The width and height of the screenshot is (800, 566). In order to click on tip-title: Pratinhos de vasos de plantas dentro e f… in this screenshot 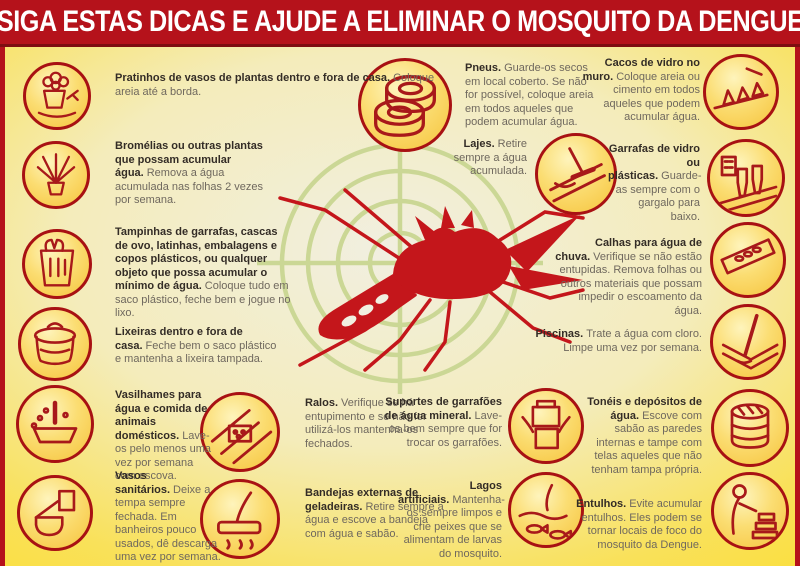, I will do `click(253, 78)`.